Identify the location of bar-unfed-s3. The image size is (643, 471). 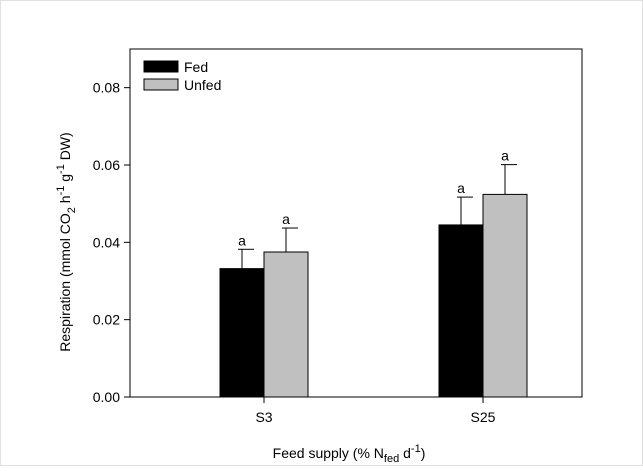
(286, 324).